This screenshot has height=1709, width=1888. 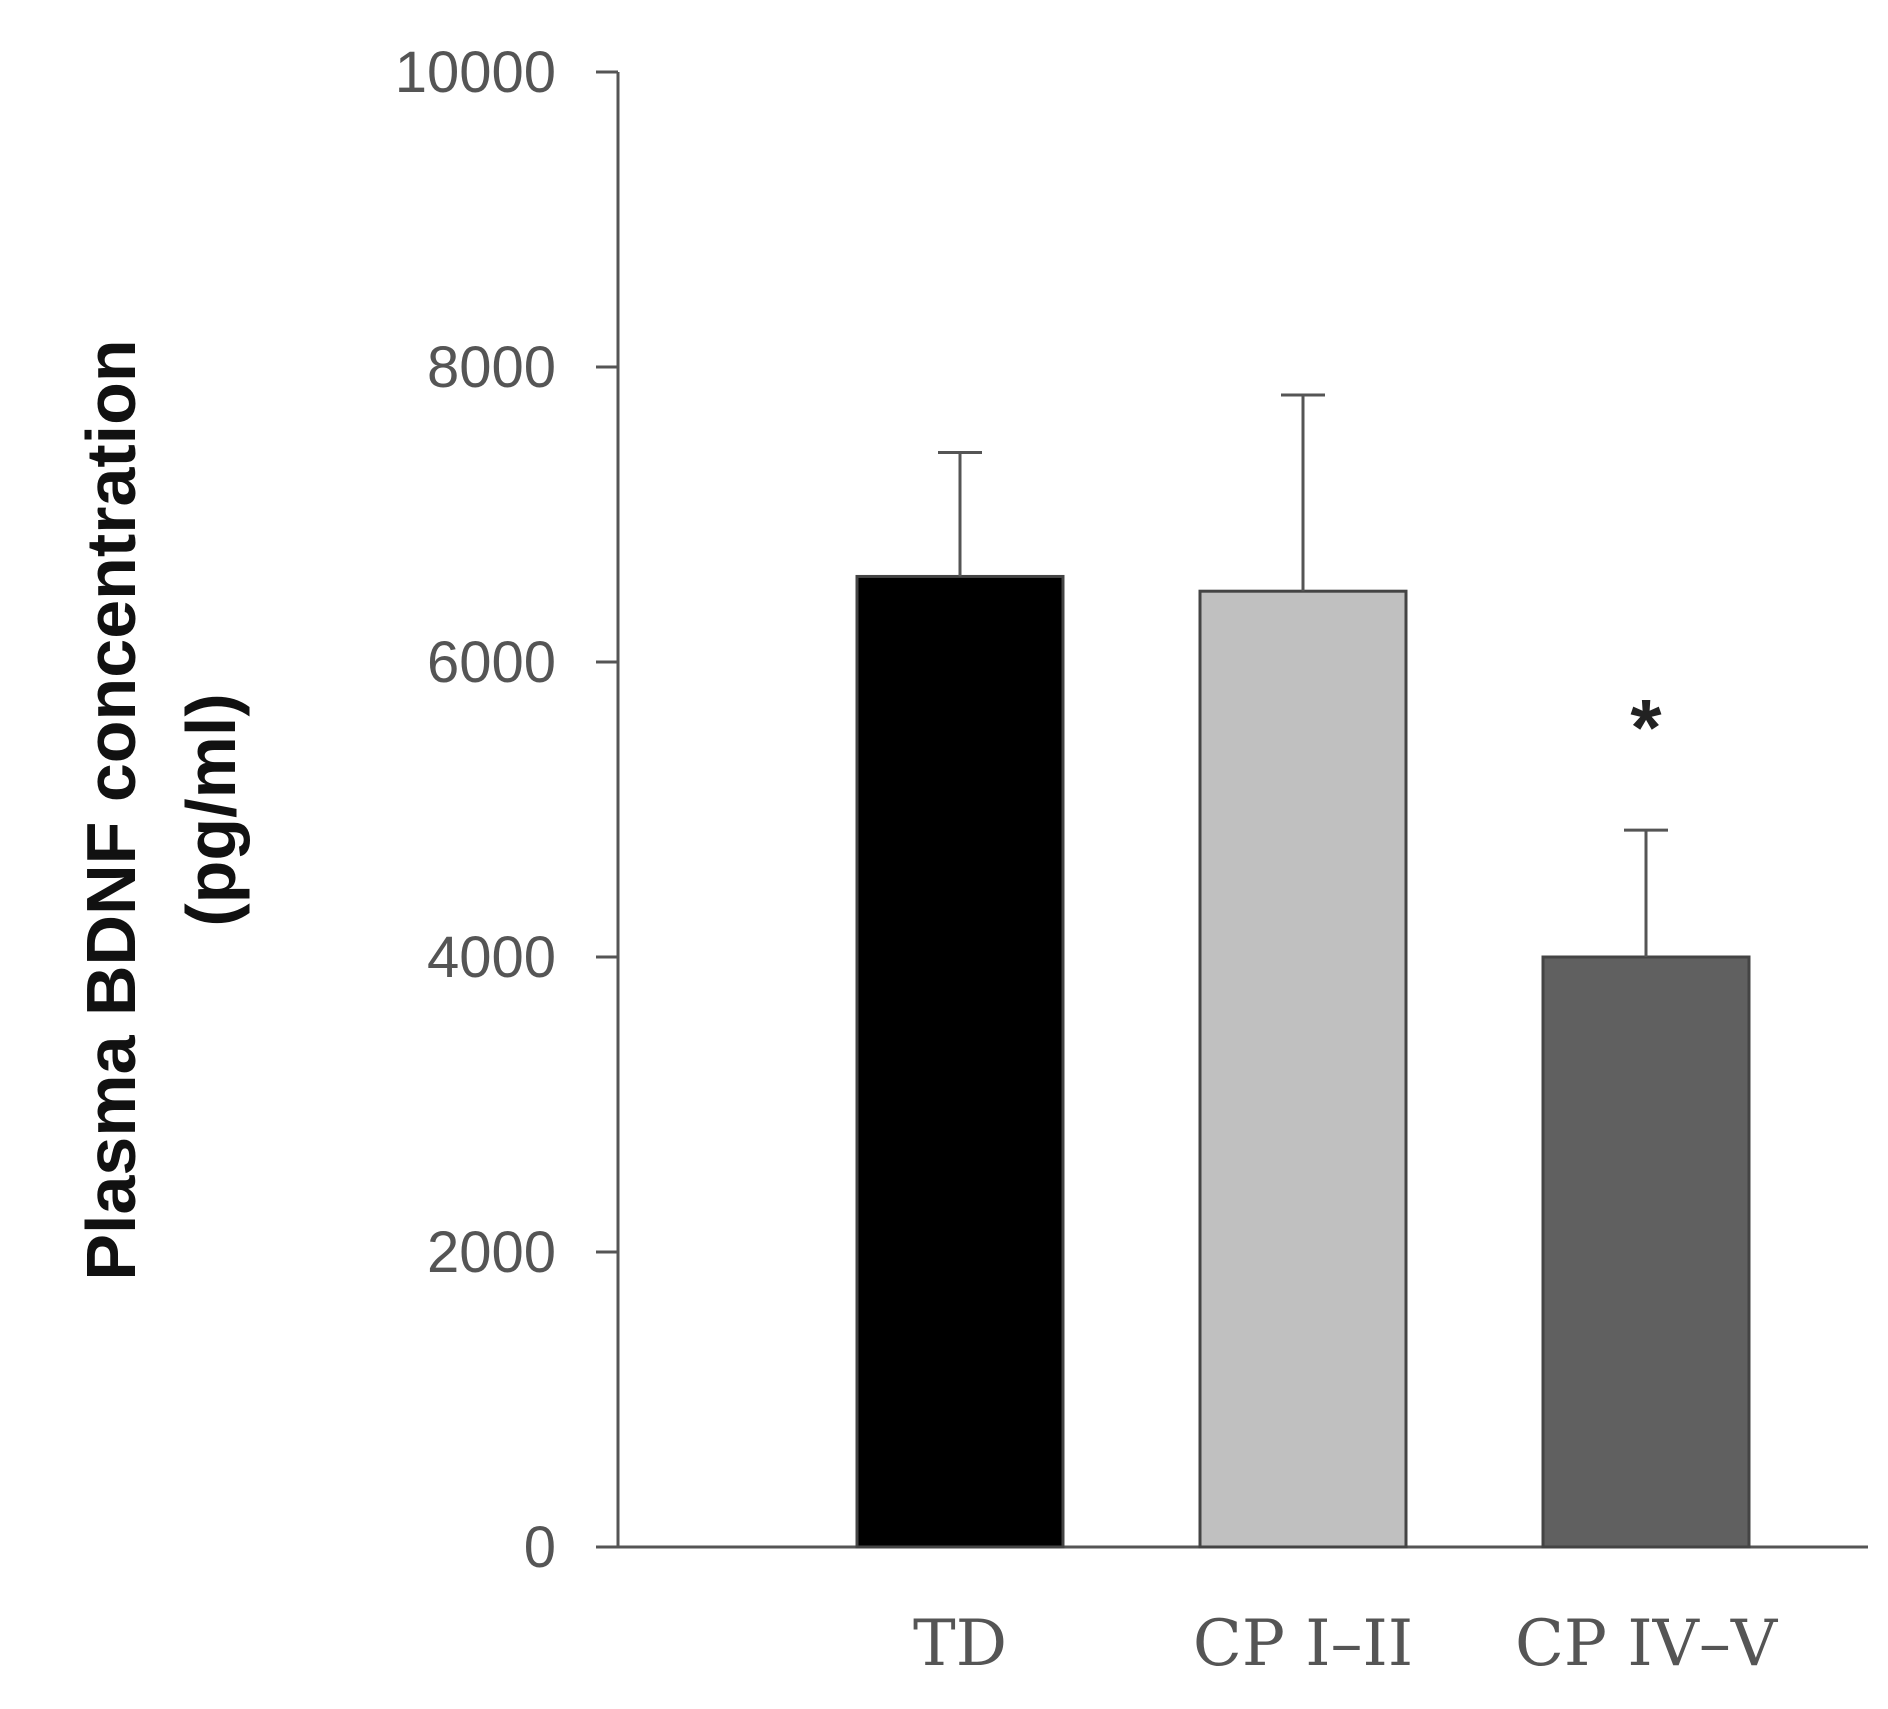 What do you see at coordinates (161, 809) in the screenshot?
I see `y-axis-title: Plasma BDNF concentration (pg/ml)` at bounding box center [161, 809].